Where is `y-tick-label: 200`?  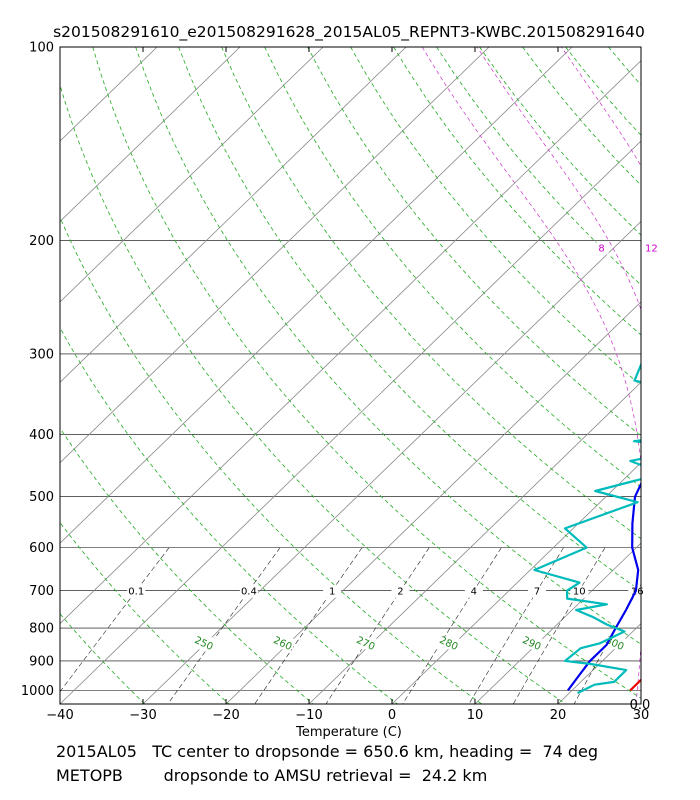 y-tick-label: 200 is located at coordinates (41, 241).